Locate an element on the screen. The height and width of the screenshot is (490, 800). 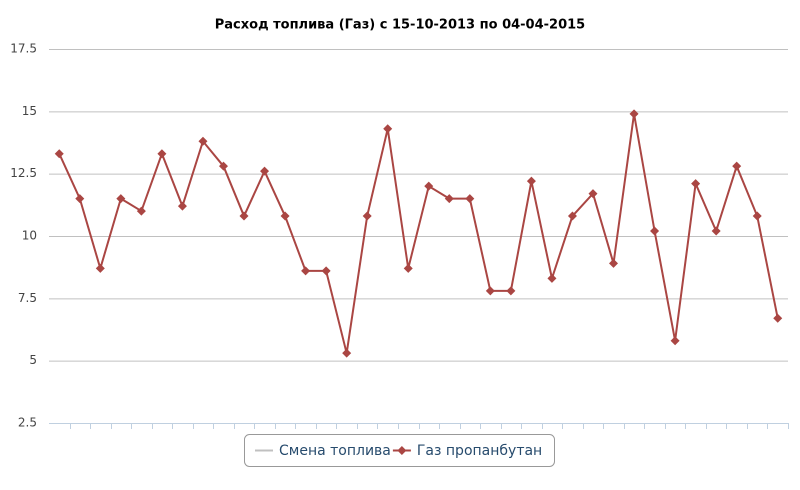
y-tick-label: 15 is located at coordinates (29, 111).